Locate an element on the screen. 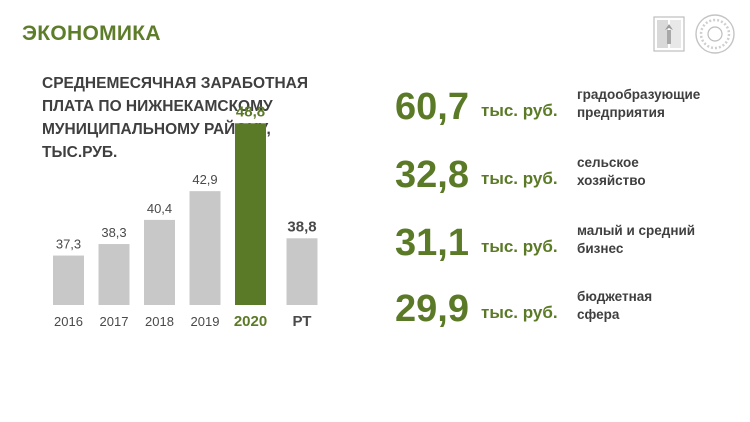 This screenshot has width=750, height=422. round-seal-icon is located at coordinates (715, 34).